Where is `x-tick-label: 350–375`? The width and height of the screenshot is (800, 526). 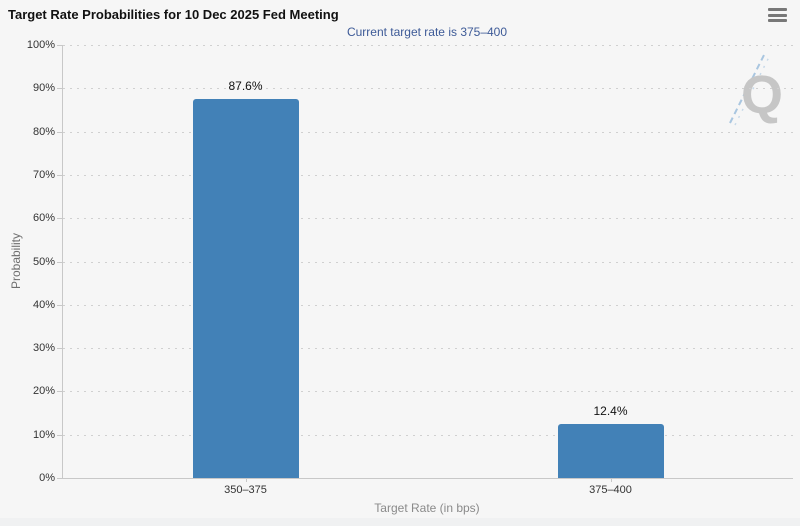 x-tick-label: 350–375 is located at coordinates (245, 490).